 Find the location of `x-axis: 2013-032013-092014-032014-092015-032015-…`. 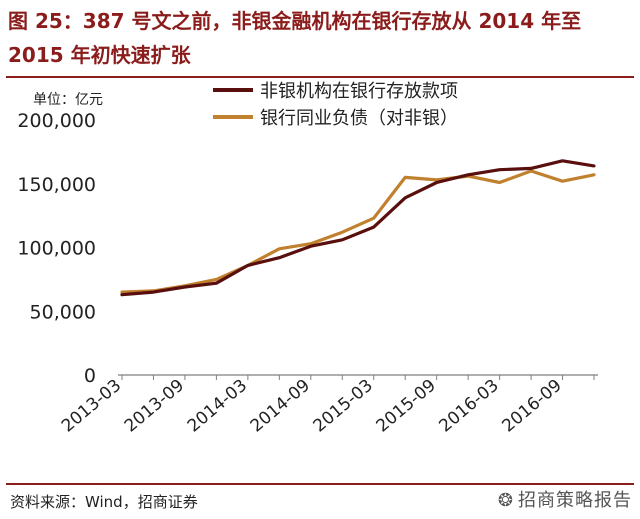

x-axis: 2013-032013-092014-032014-092015-032015-… is located at coordinates (326, 406).